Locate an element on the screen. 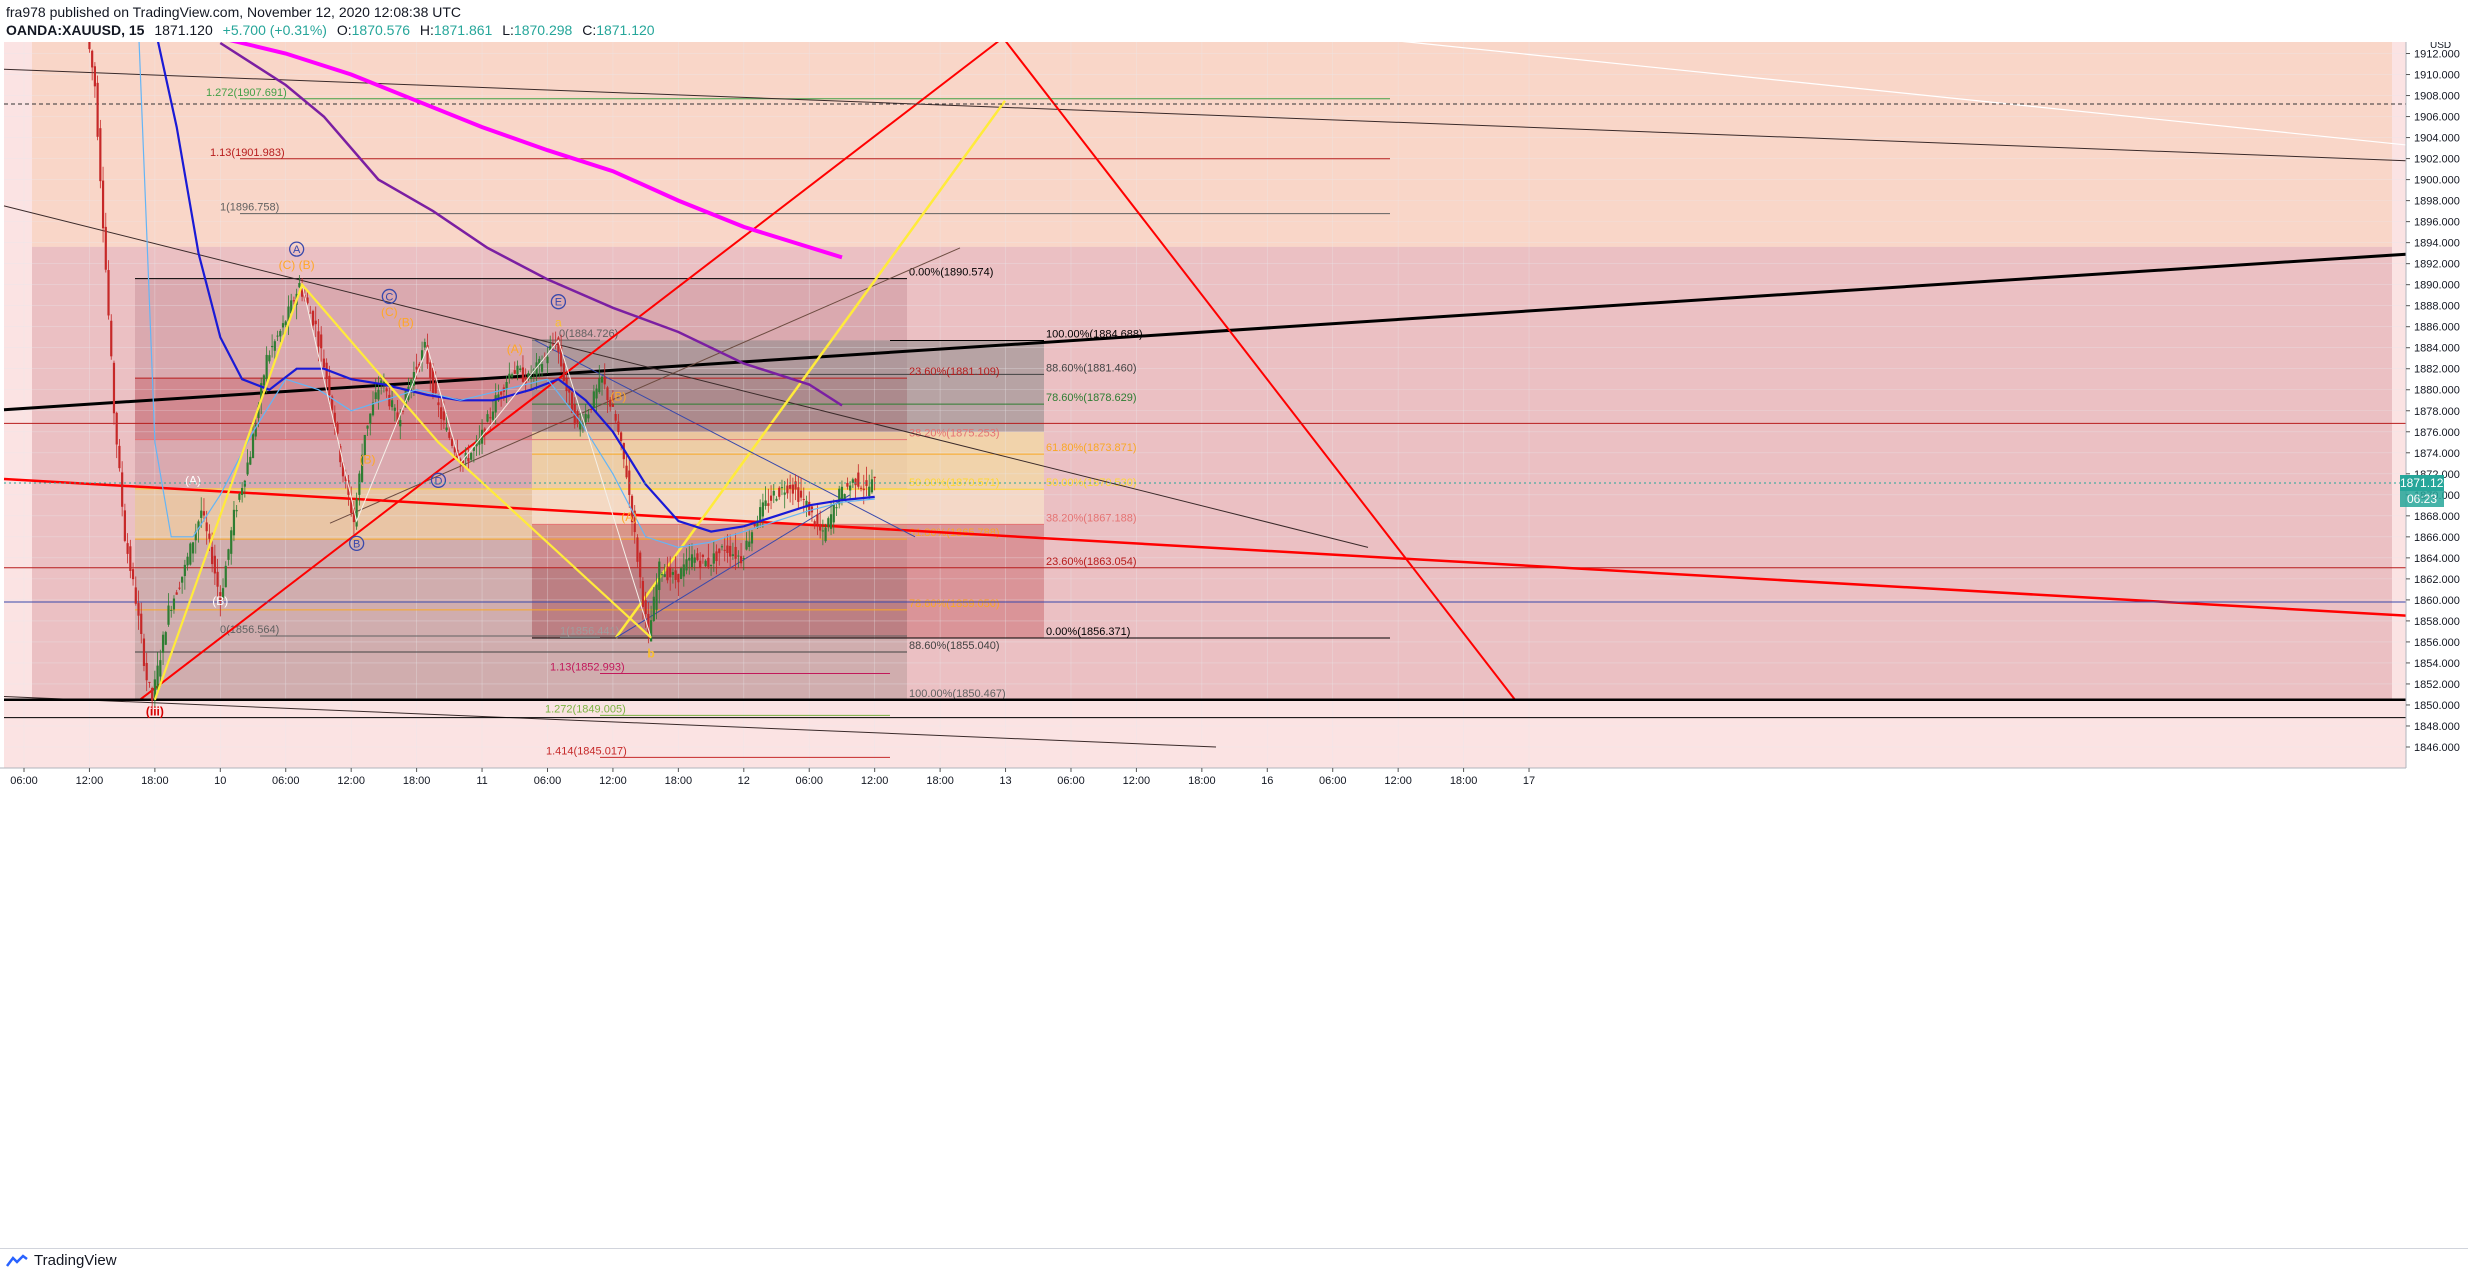 This screenshot has width=2468, height=1276. fib-level-label: 23.60%(1863.054) is located at coordinates (1091, 562).